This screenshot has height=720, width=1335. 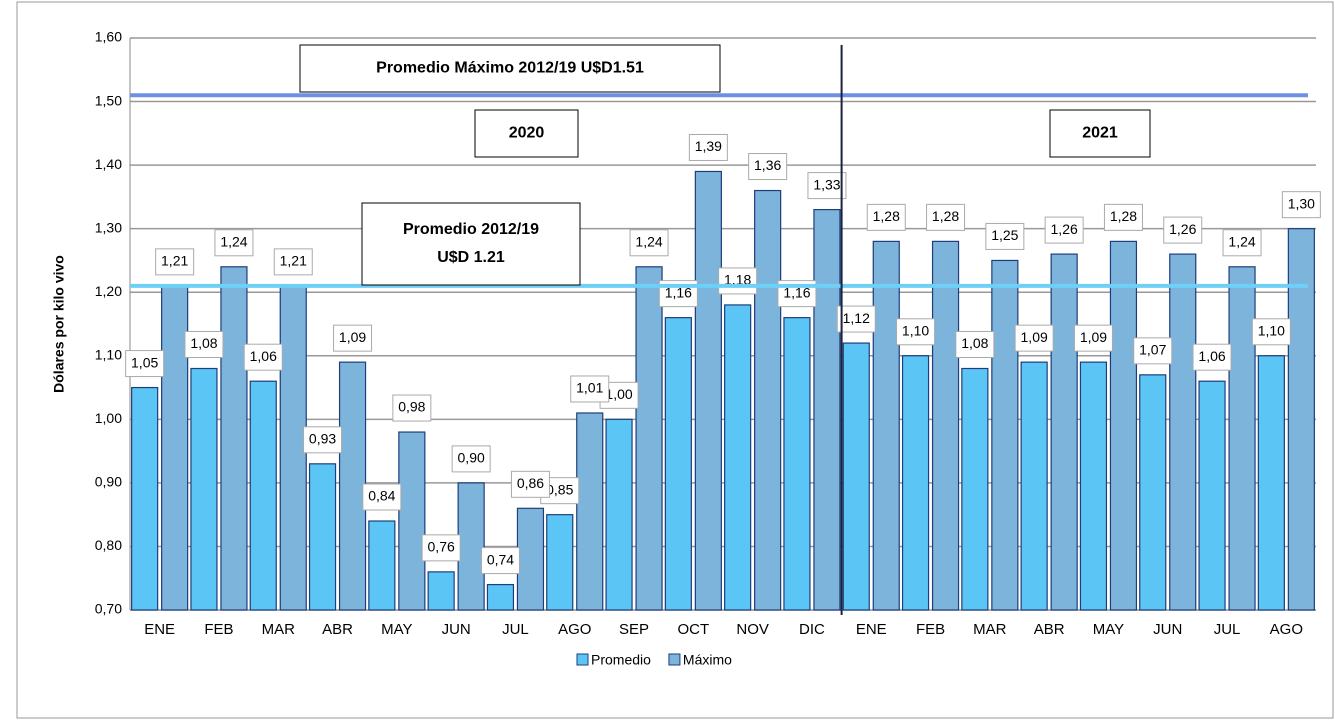 What do you see at coordinates (582, 659) in the screenshot?
I see `legend-swatch` at bounding box center [582, 659].